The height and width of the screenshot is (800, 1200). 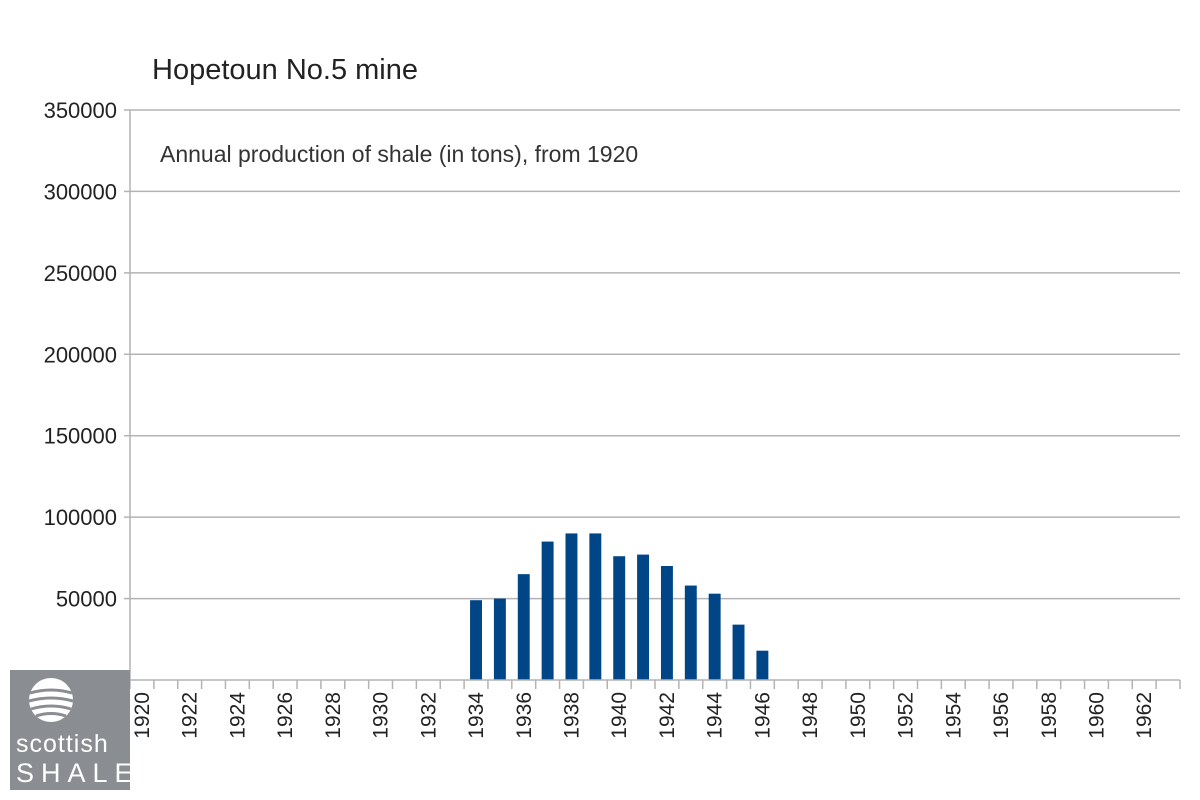 What do you see at coordinates (62, 744) in the screenshot?
I see `logo-text-scottish: scottish` at bounding box center [62, 744].